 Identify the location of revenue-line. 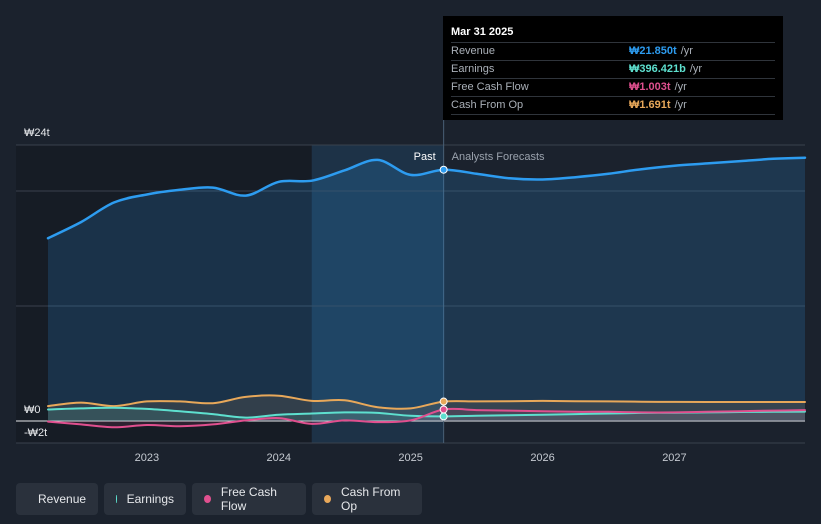
(426, 198).